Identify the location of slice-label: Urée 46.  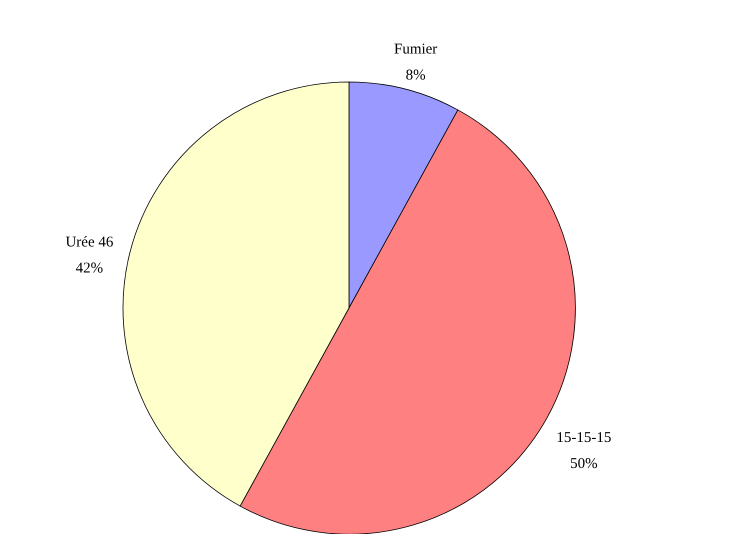
(89, 242).